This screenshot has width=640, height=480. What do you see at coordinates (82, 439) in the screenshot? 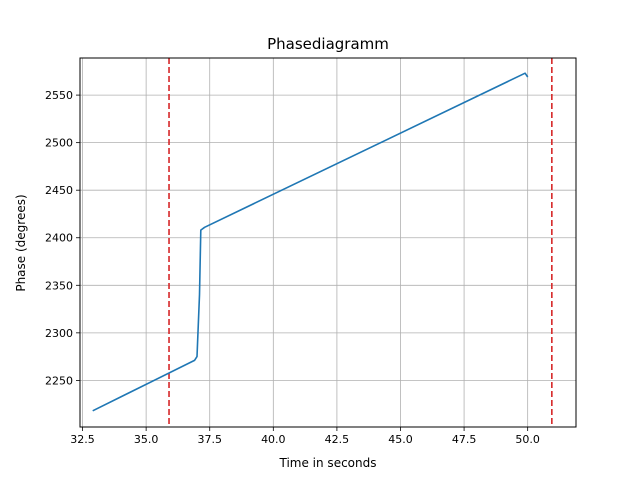
I see `x-tick-label: 32.5` at bounding box center [82, 439].